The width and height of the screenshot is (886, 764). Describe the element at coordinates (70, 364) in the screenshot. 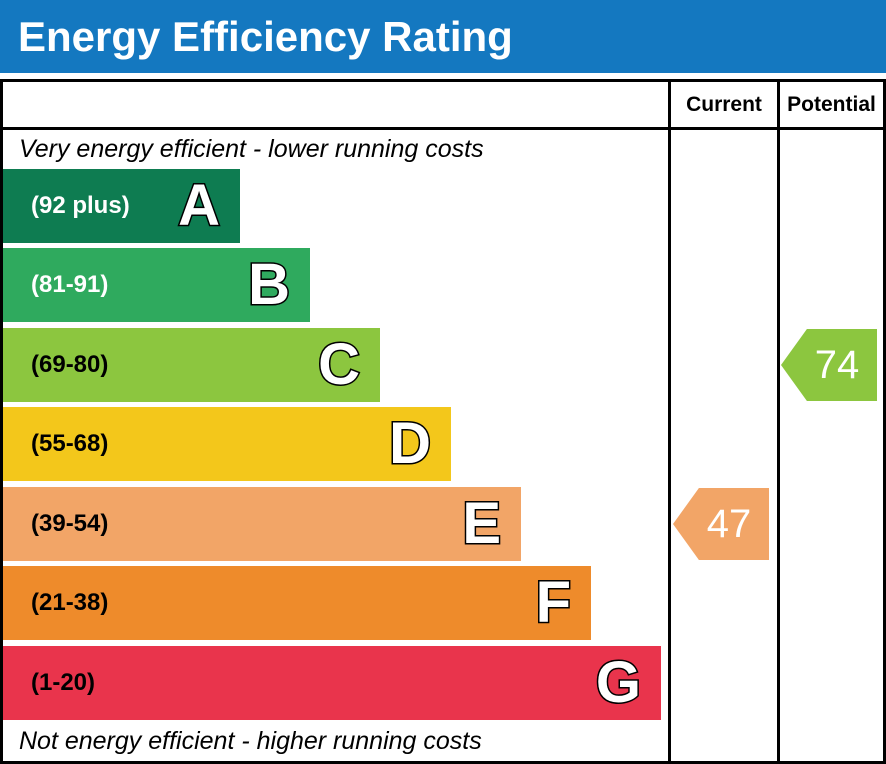

I see `band-range-c: (69-80)` at that location.